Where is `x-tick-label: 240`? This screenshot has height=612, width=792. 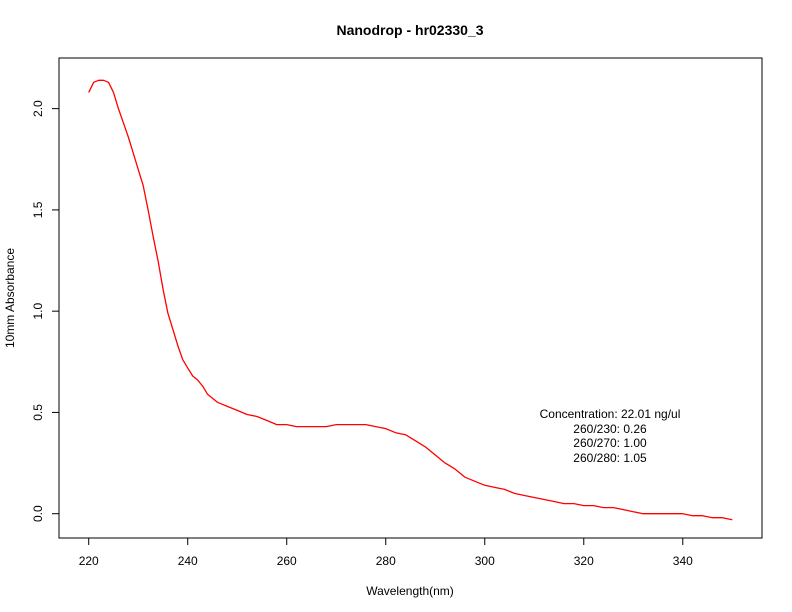
x-tick-label: 240 is located at coordinates (188, 561).